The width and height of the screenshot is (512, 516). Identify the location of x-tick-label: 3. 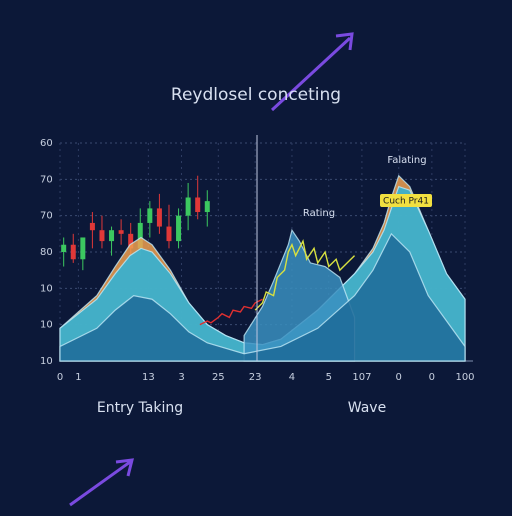
(181, 377).